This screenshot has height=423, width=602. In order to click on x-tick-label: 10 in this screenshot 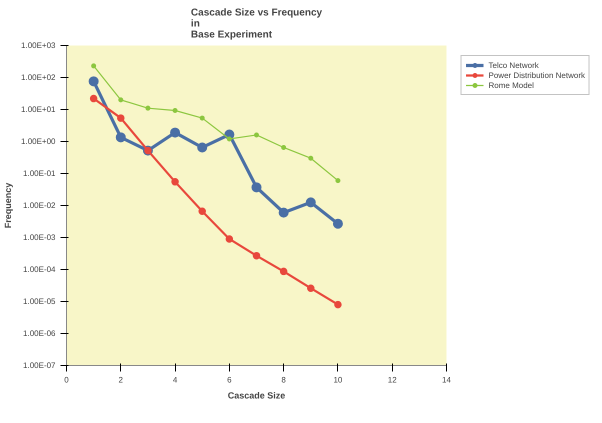, I will do `click(338, 380)`.